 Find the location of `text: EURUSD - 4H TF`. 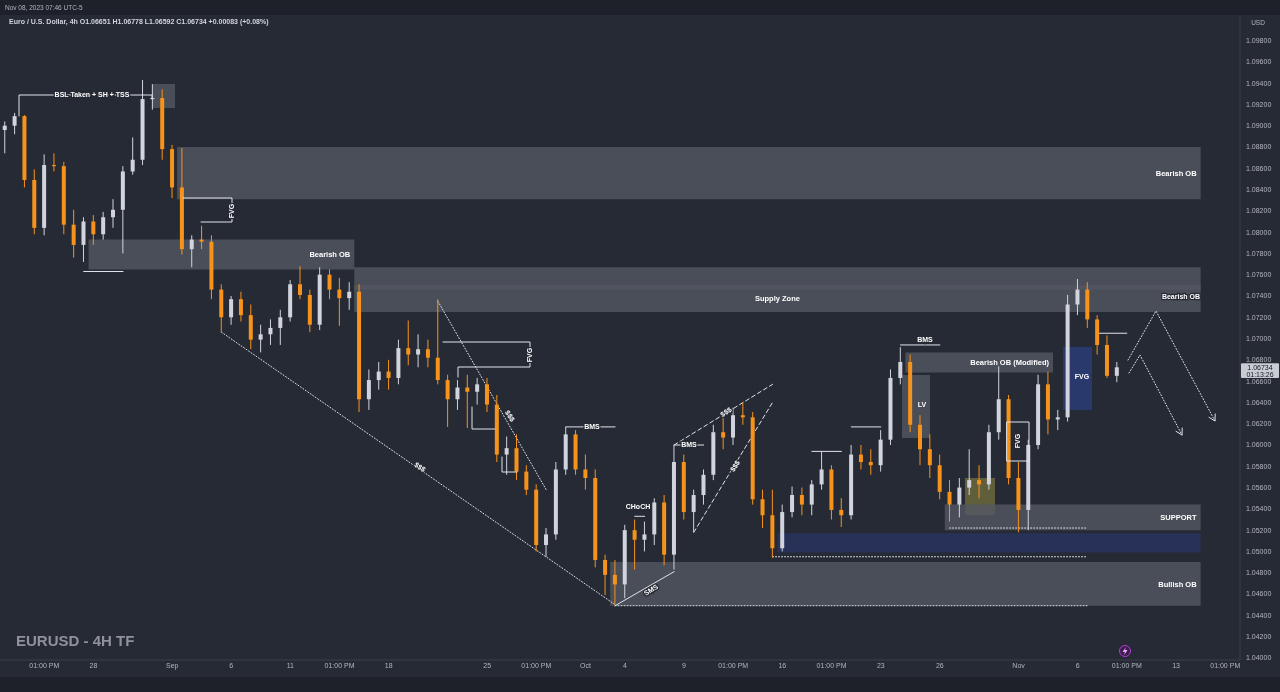

text: EURUSD - 4H TF is located at coordinates (75, 640).